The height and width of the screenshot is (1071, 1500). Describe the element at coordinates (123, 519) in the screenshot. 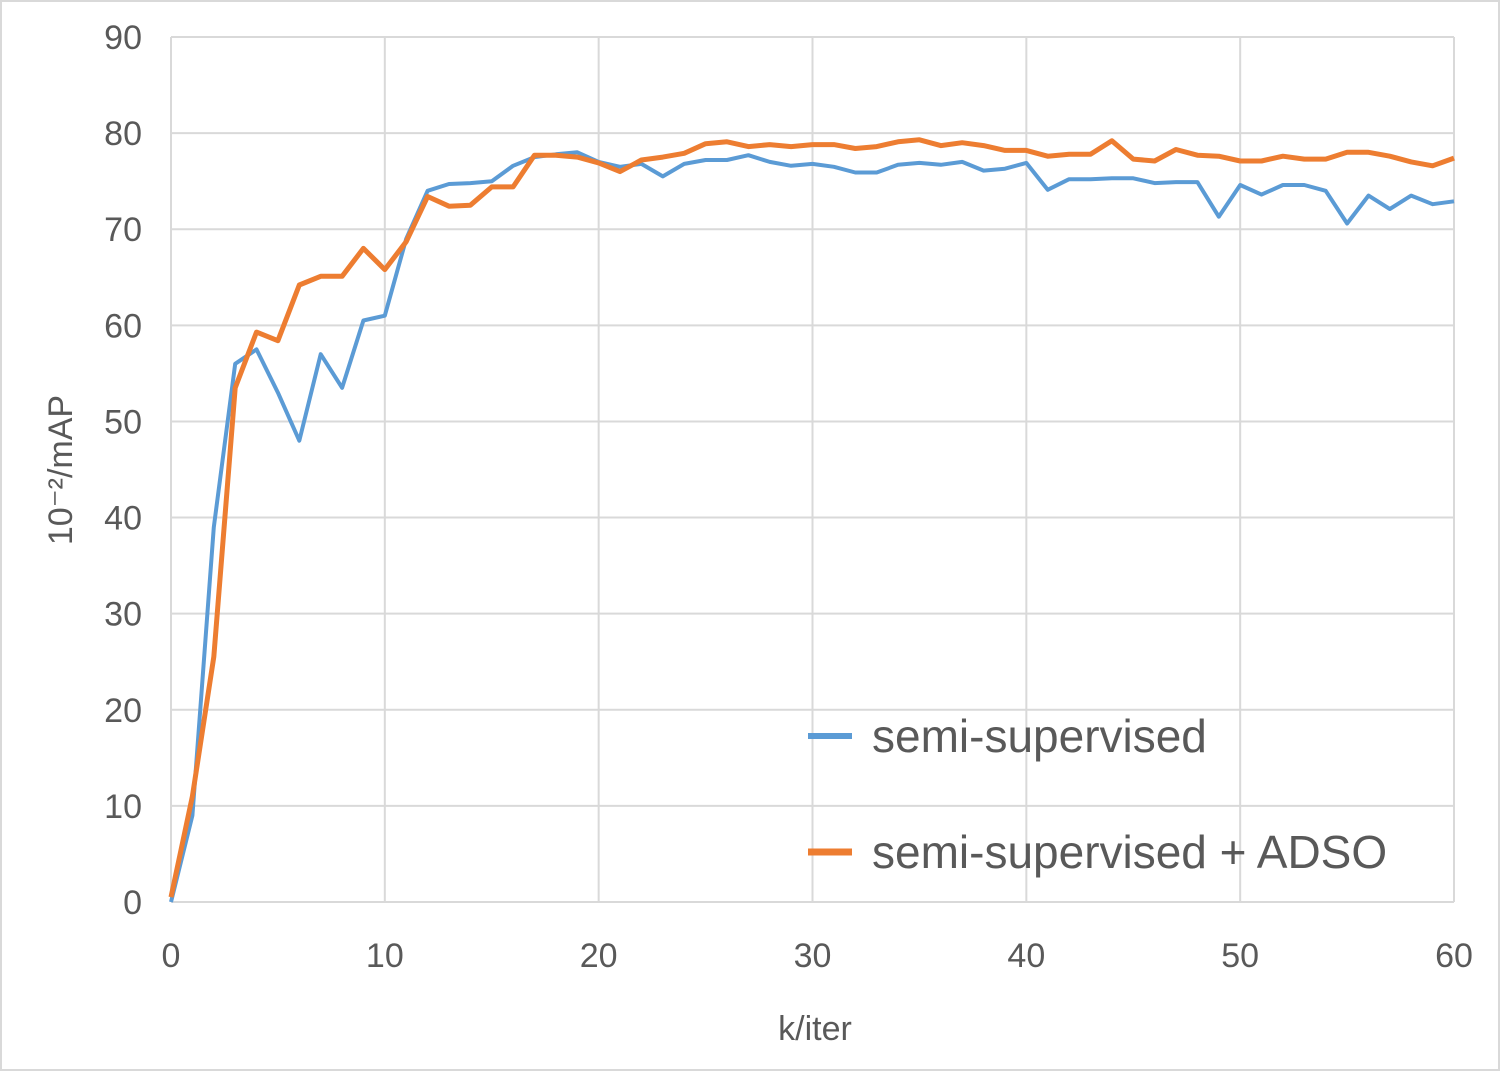

I see `y-tick-label: 40` at that location.